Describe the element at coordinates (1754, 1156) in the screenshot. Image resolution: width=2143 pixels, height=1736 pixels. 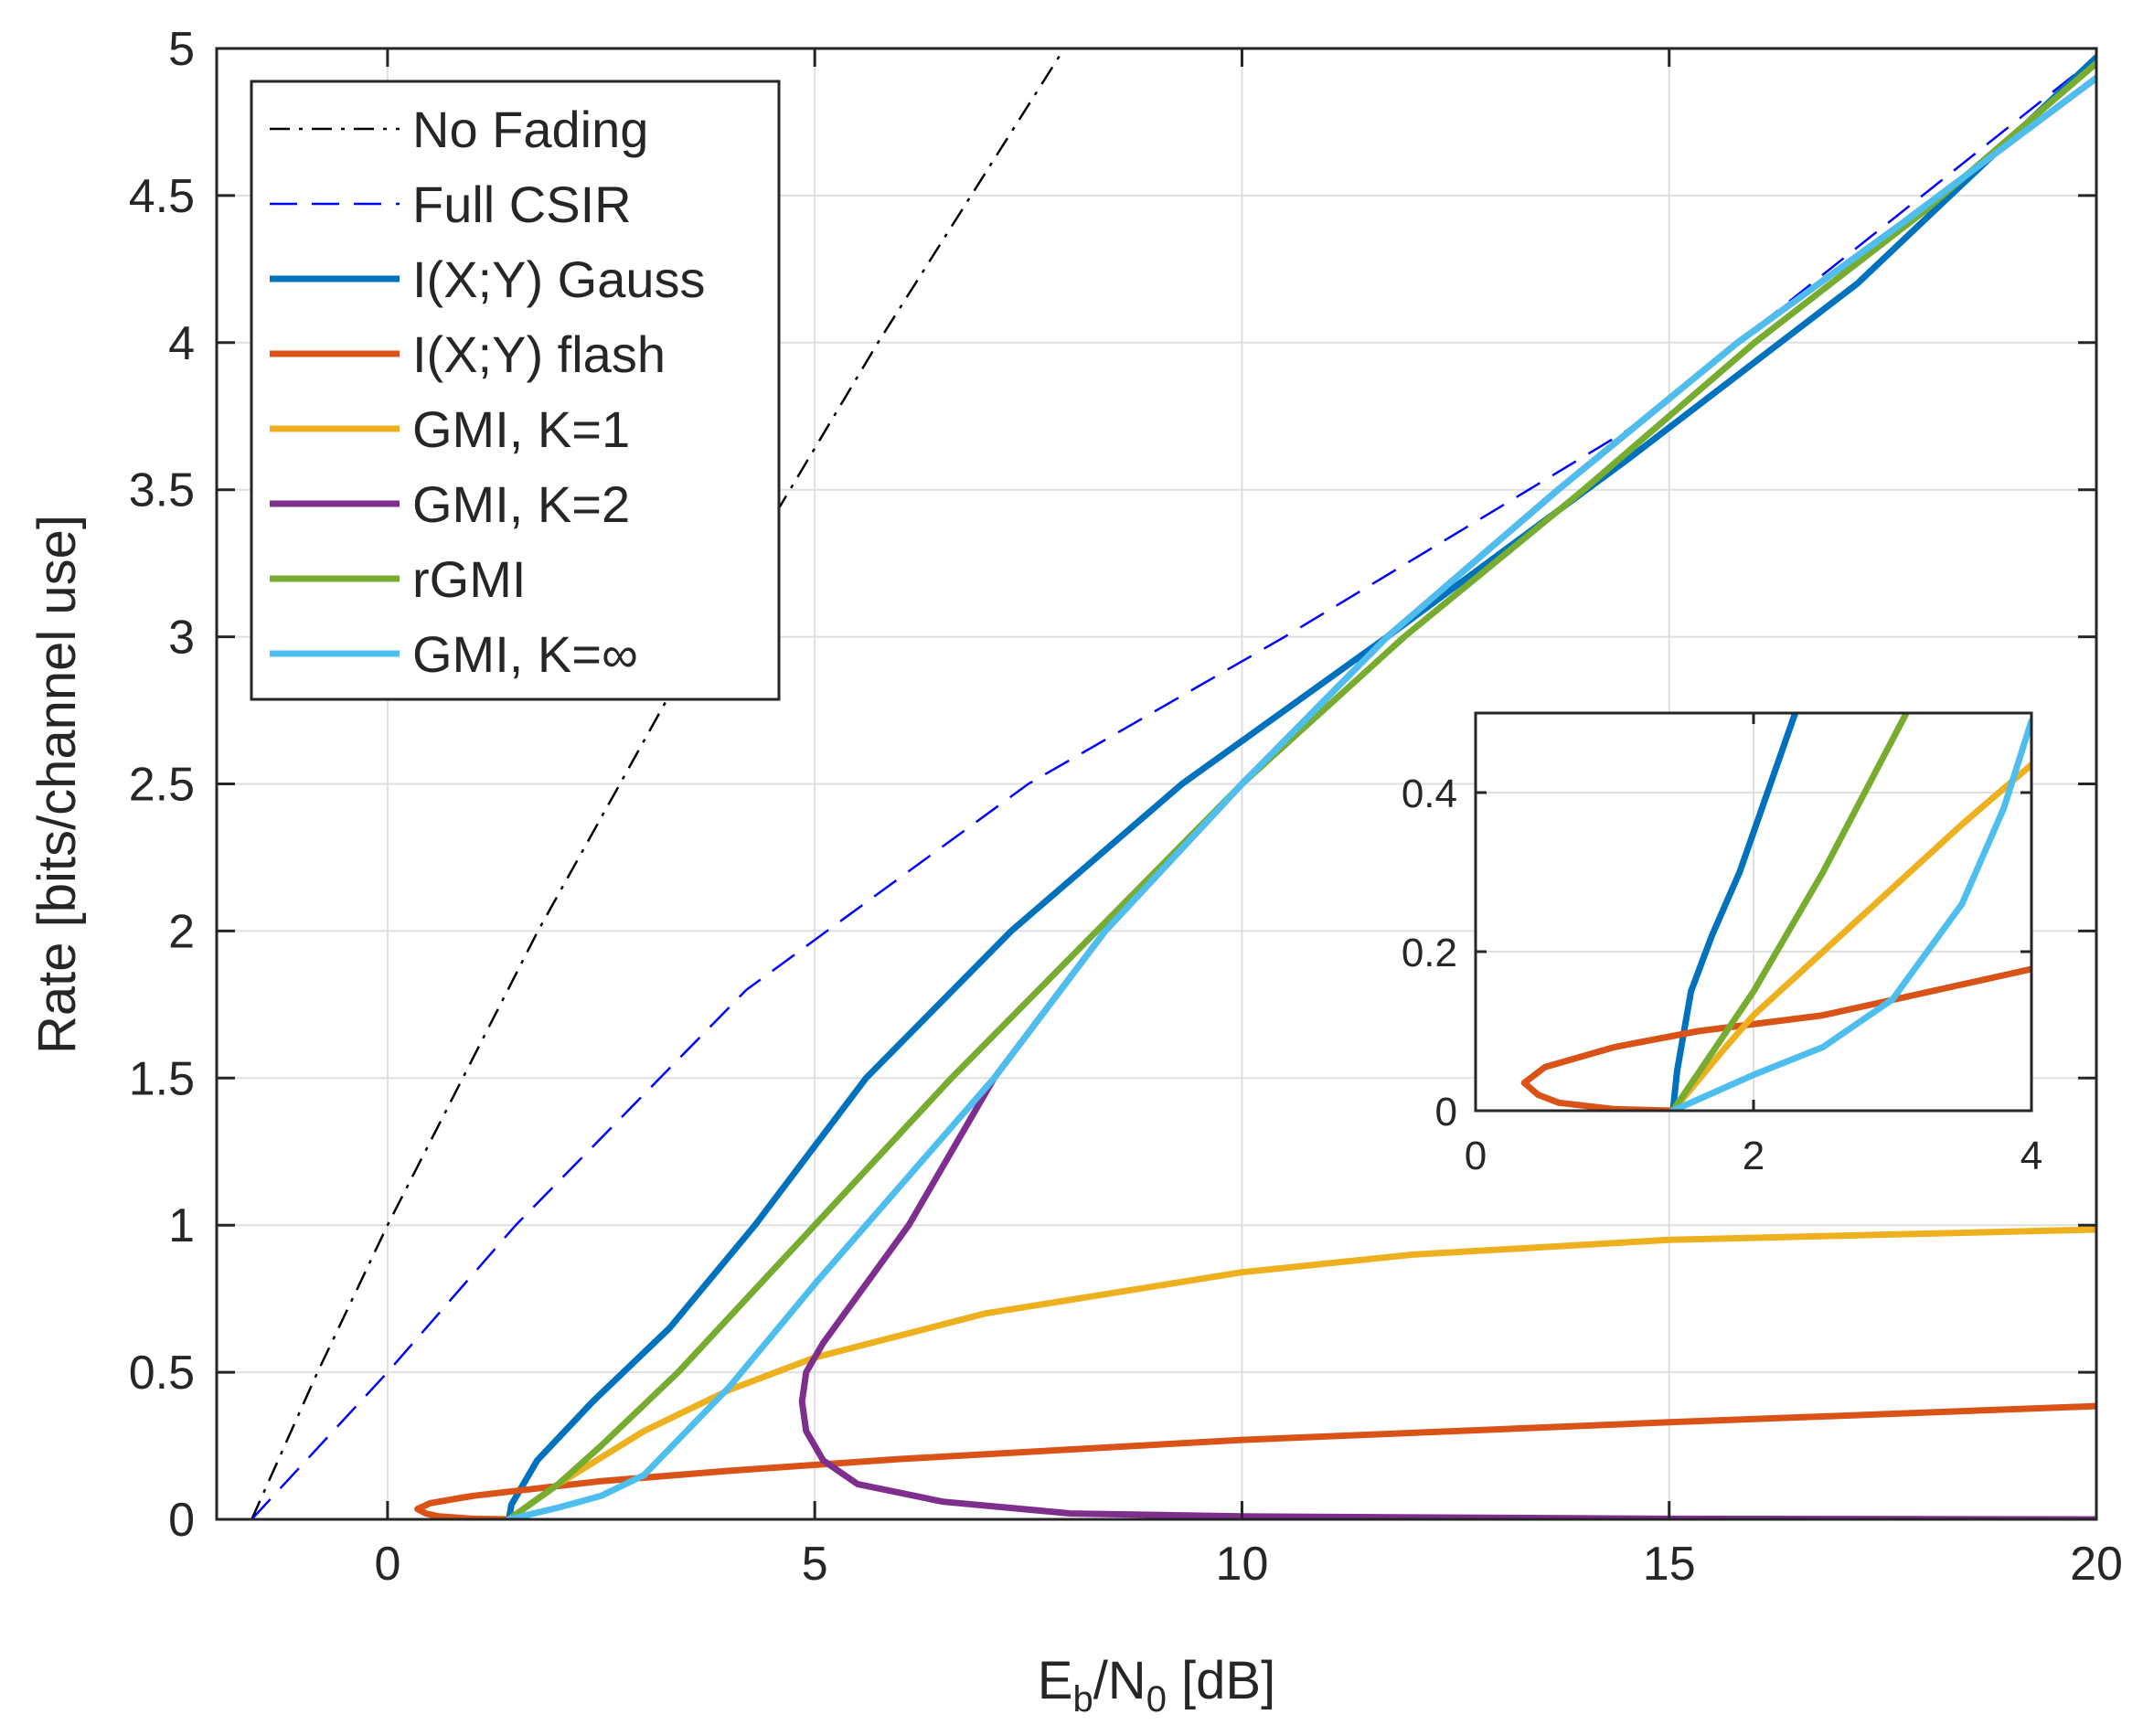
I see `inset-x-tick-label: 2` at that location.